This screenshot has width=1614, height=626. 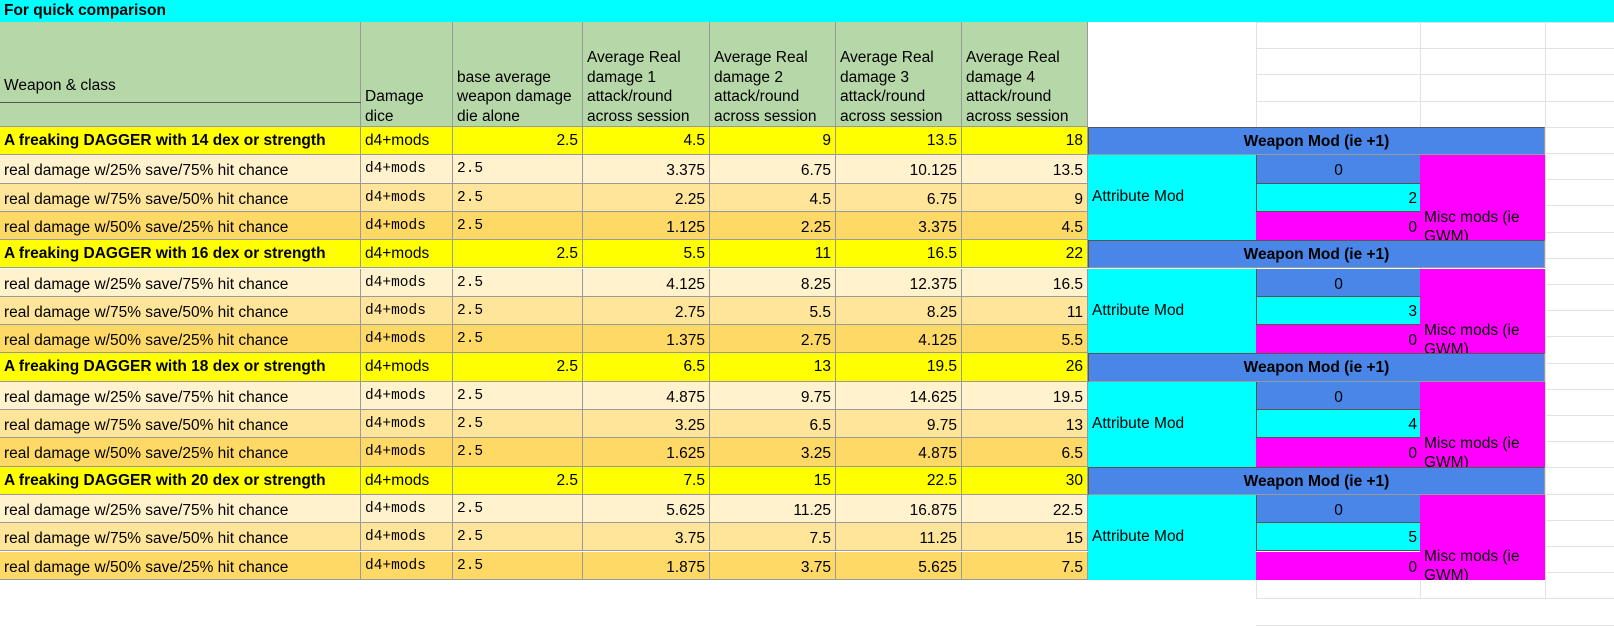 I want to click on sub-row-avg-2-attack: 6.5, so click(x=773, y=424).